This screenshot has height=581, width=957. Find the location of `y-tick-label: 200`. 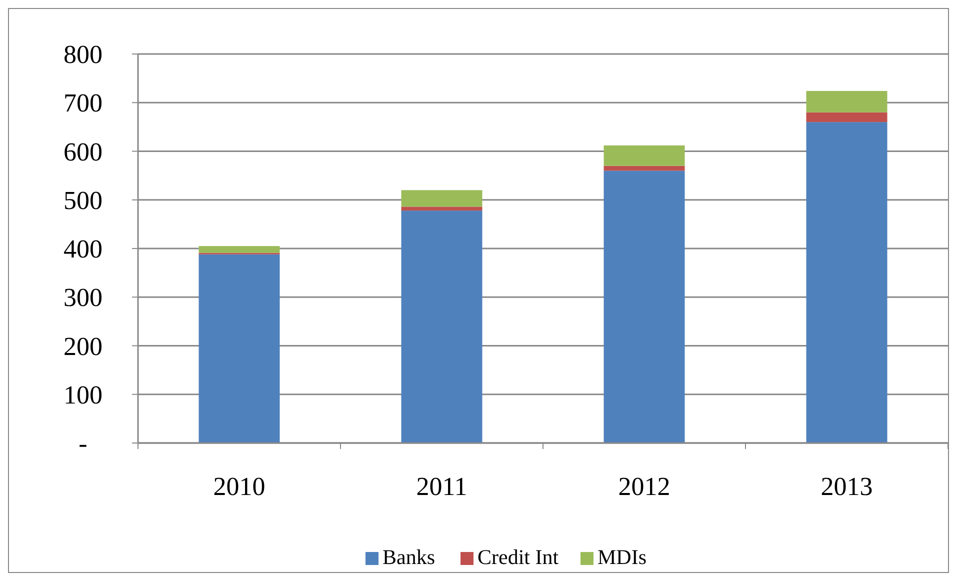

y-tick-label: 200 is located at coordinates (83, 346).